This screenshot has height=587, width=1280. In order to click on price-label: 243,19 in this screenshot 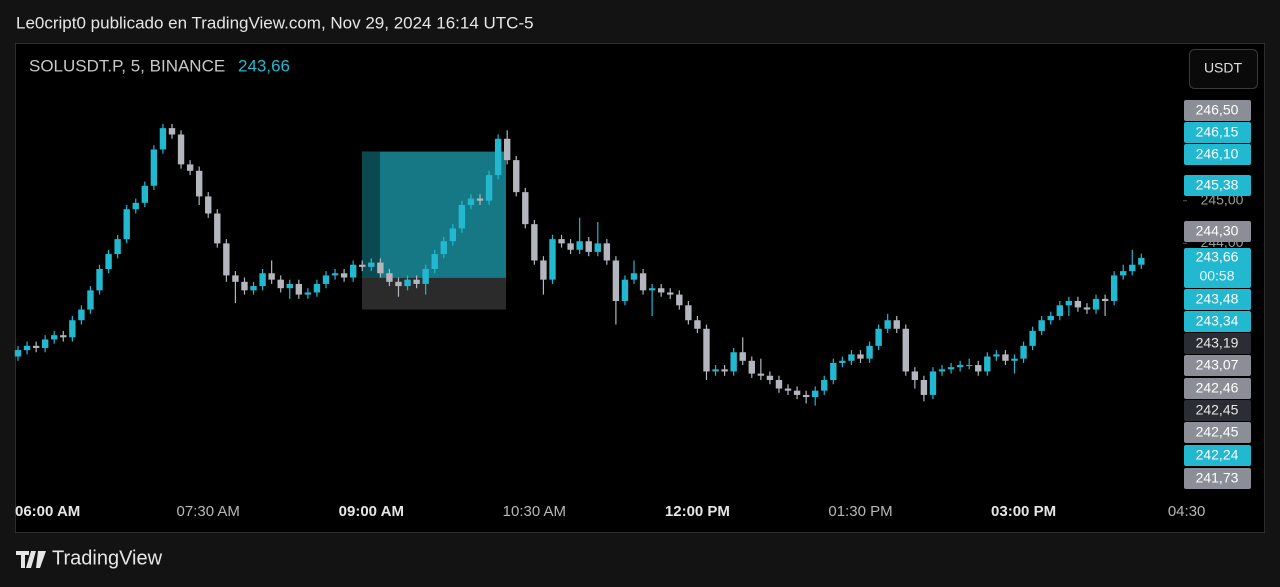, I will do `click(1217, 343)`.